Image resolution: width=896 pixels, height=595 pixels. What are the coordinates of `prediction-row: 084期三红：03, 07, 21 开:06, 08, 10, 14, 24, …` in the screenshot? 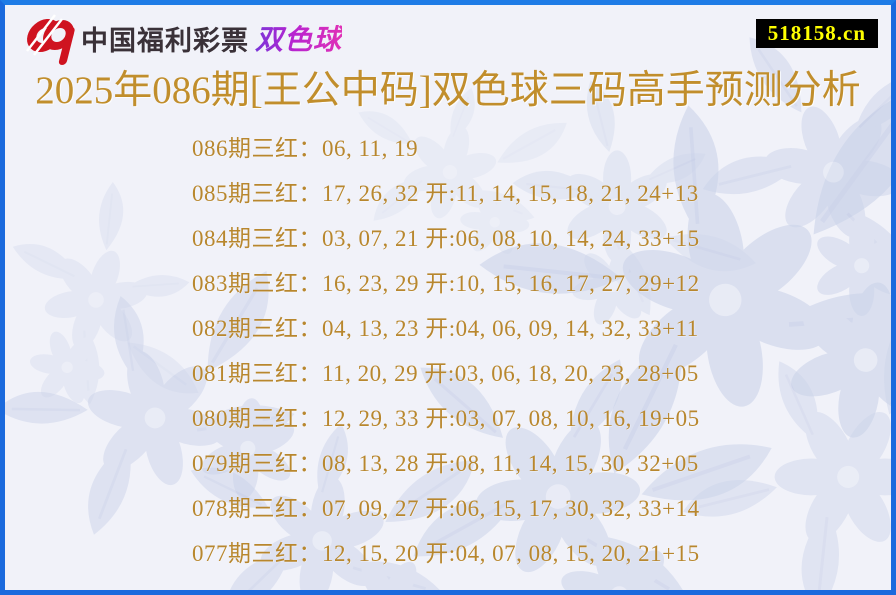 It's located at (446, 238).